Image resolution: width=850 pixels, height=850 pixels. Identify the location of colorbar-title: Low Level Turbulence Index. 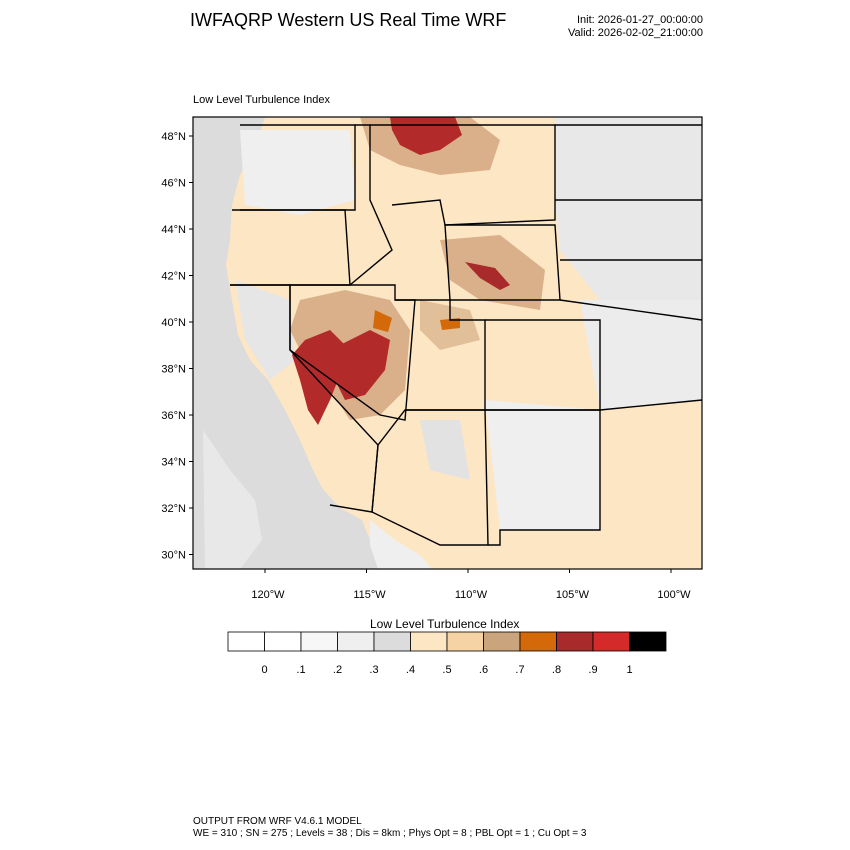
(445, 624).